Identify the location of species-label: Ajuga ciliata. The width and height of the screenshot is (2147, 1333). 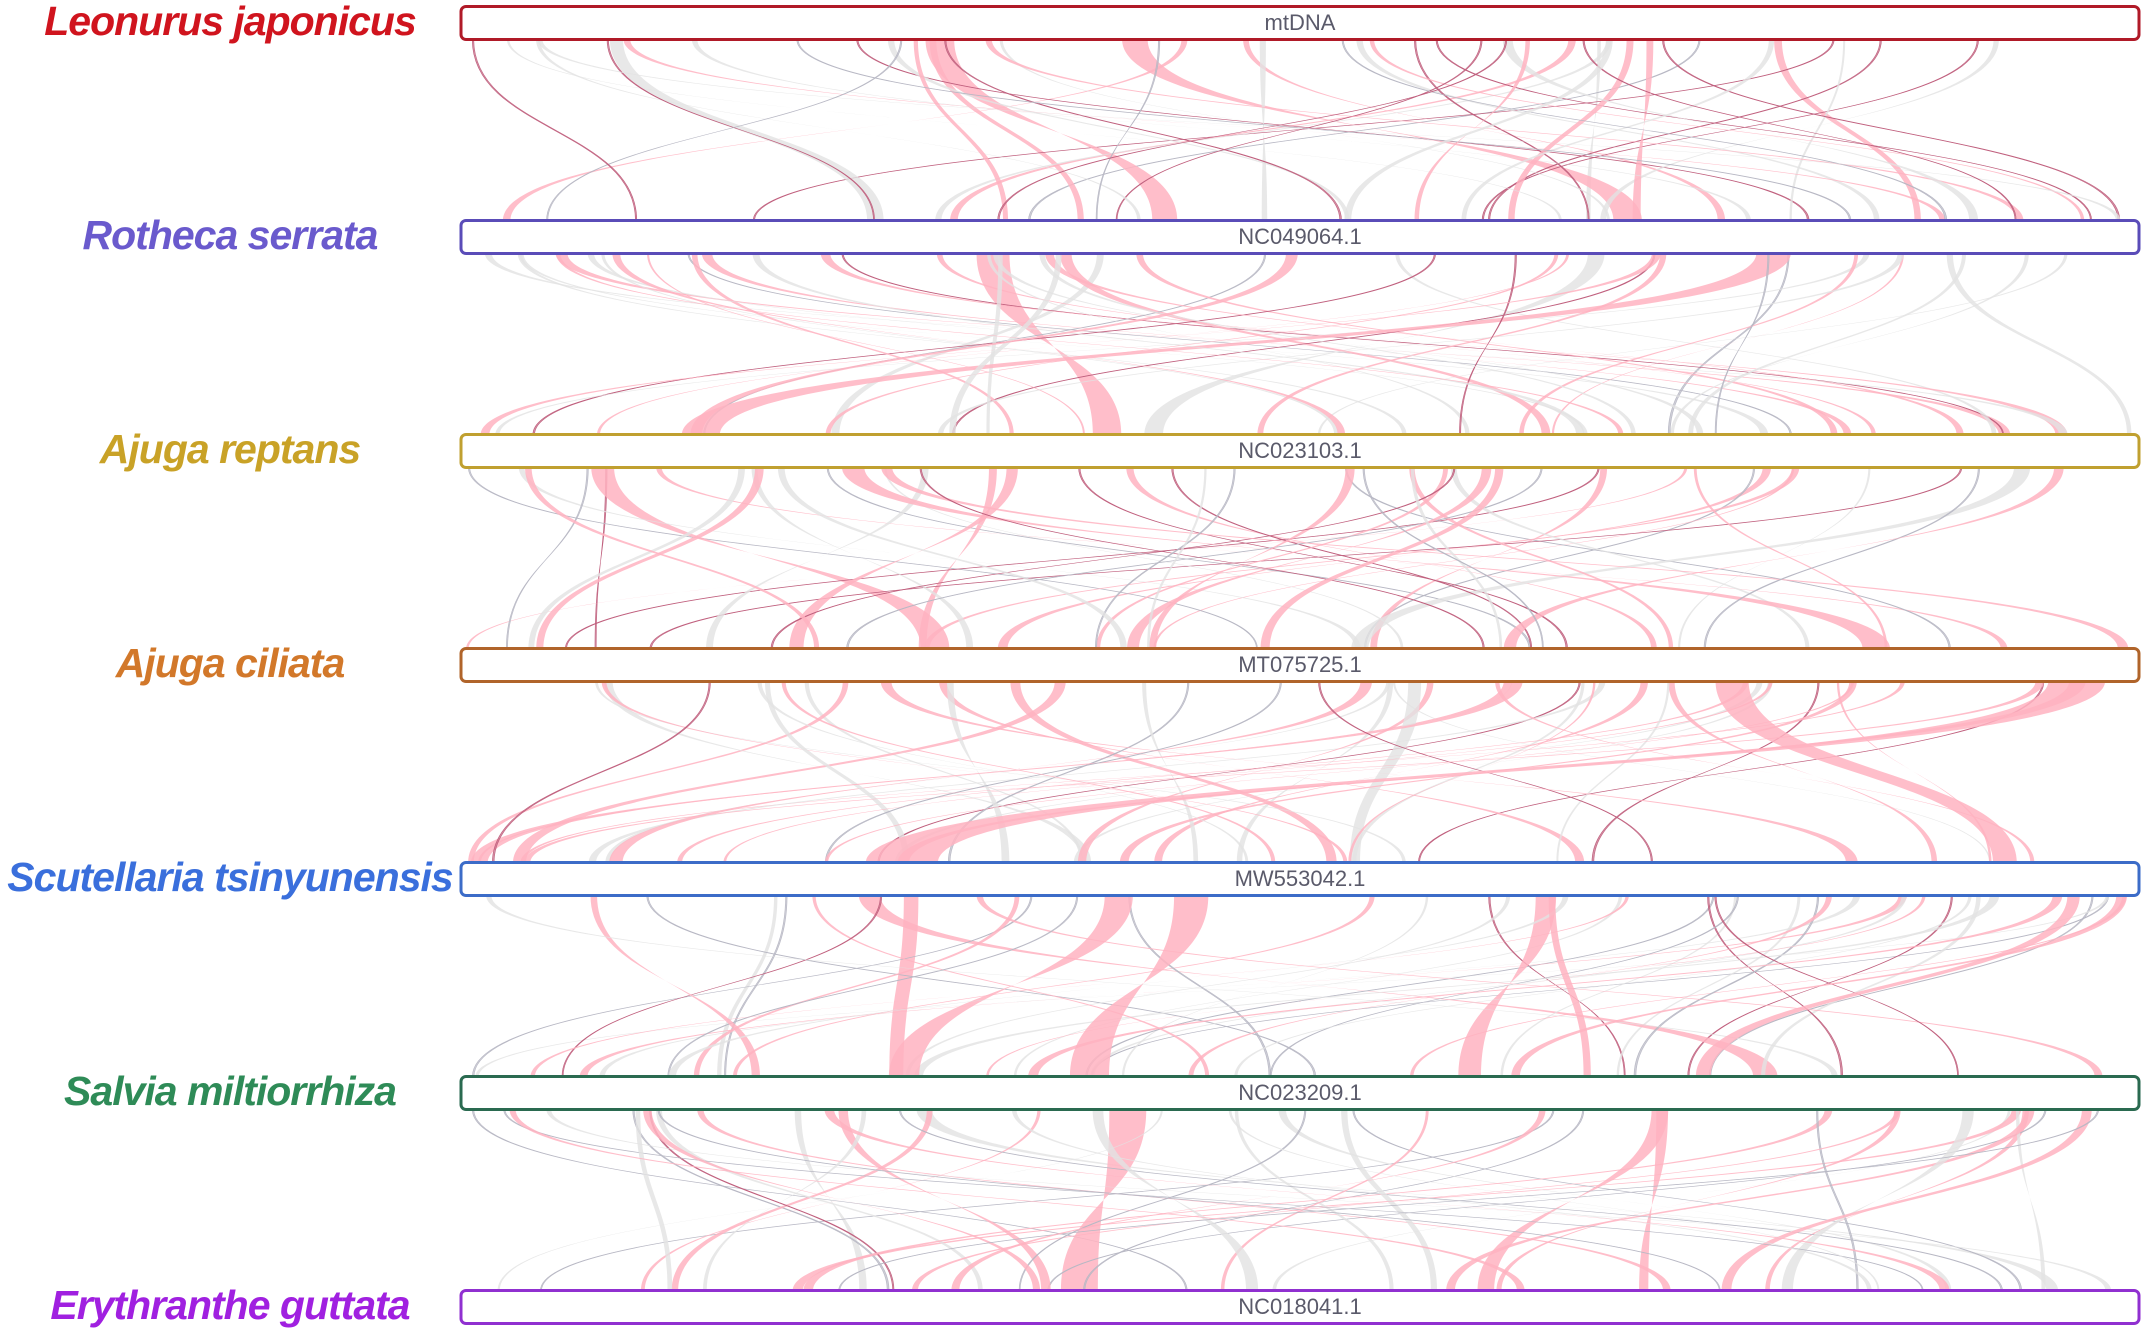
(230, 663).